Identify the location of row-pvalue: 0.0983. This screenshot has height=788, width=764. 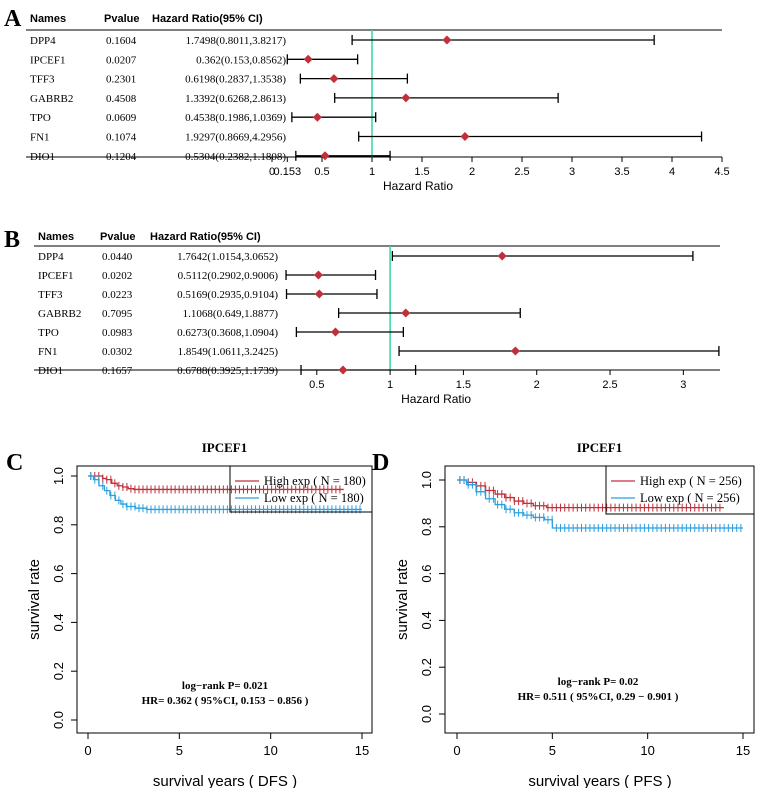
(117, 333).